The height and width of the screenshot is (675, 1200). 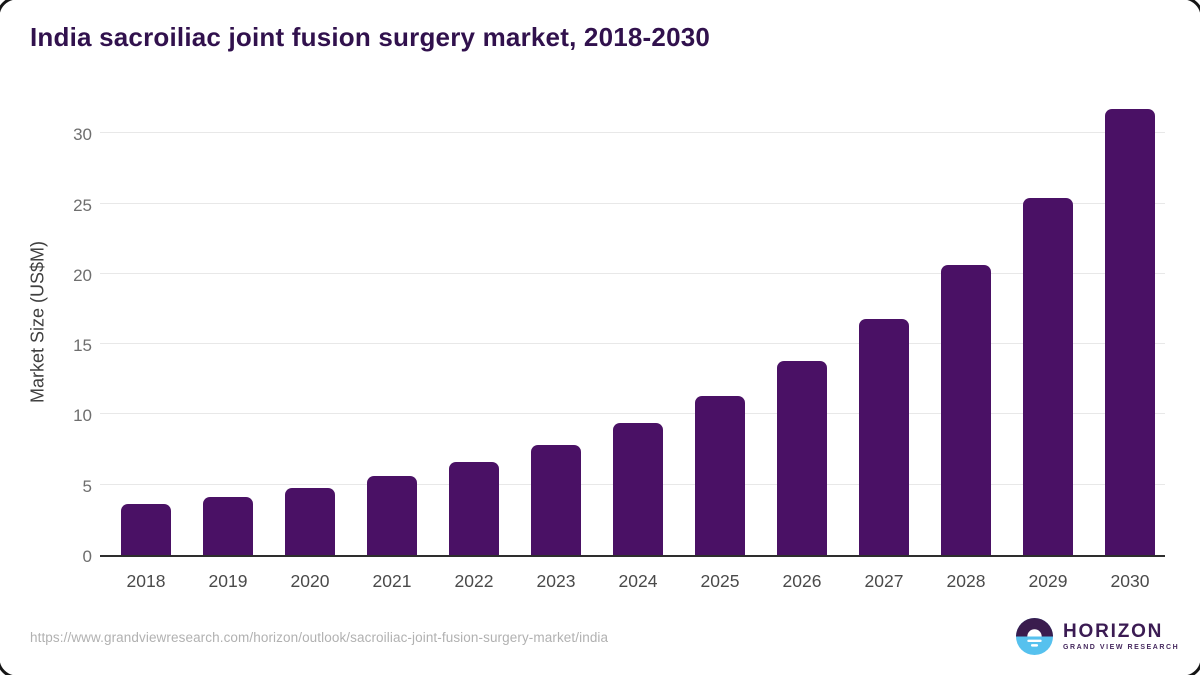 I want to click on y-tick-label-0: 0, so click(x=87, y=556).